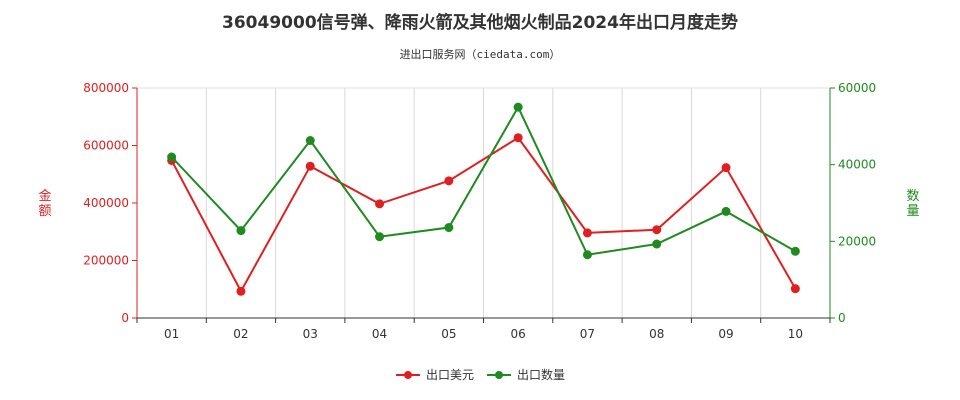 This screenshot has height=400, width=960. I want to click on left-tick-label: 800000, so click(106, 88).